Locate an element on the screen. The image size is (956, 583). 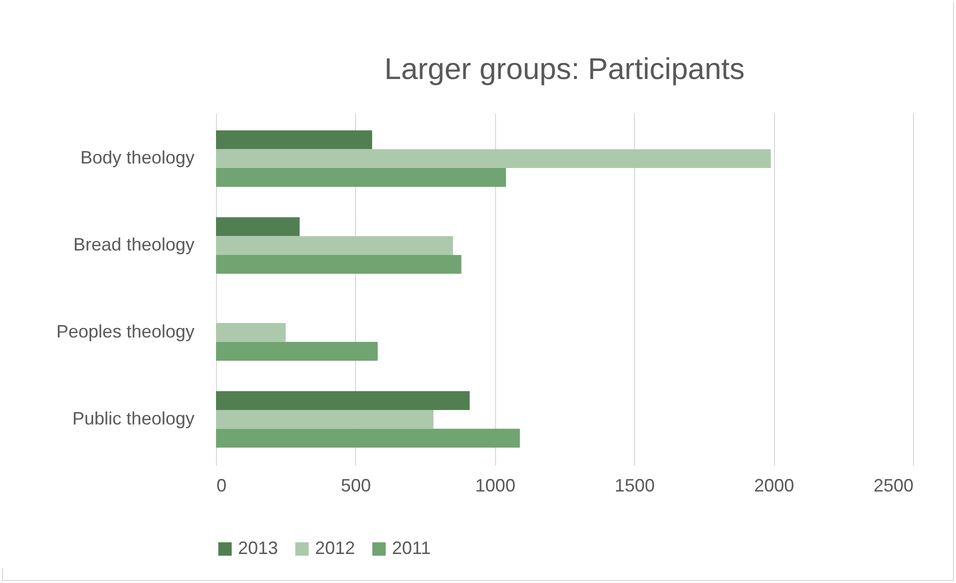
legend-label: 2012 is located at coordinates (335, 548).